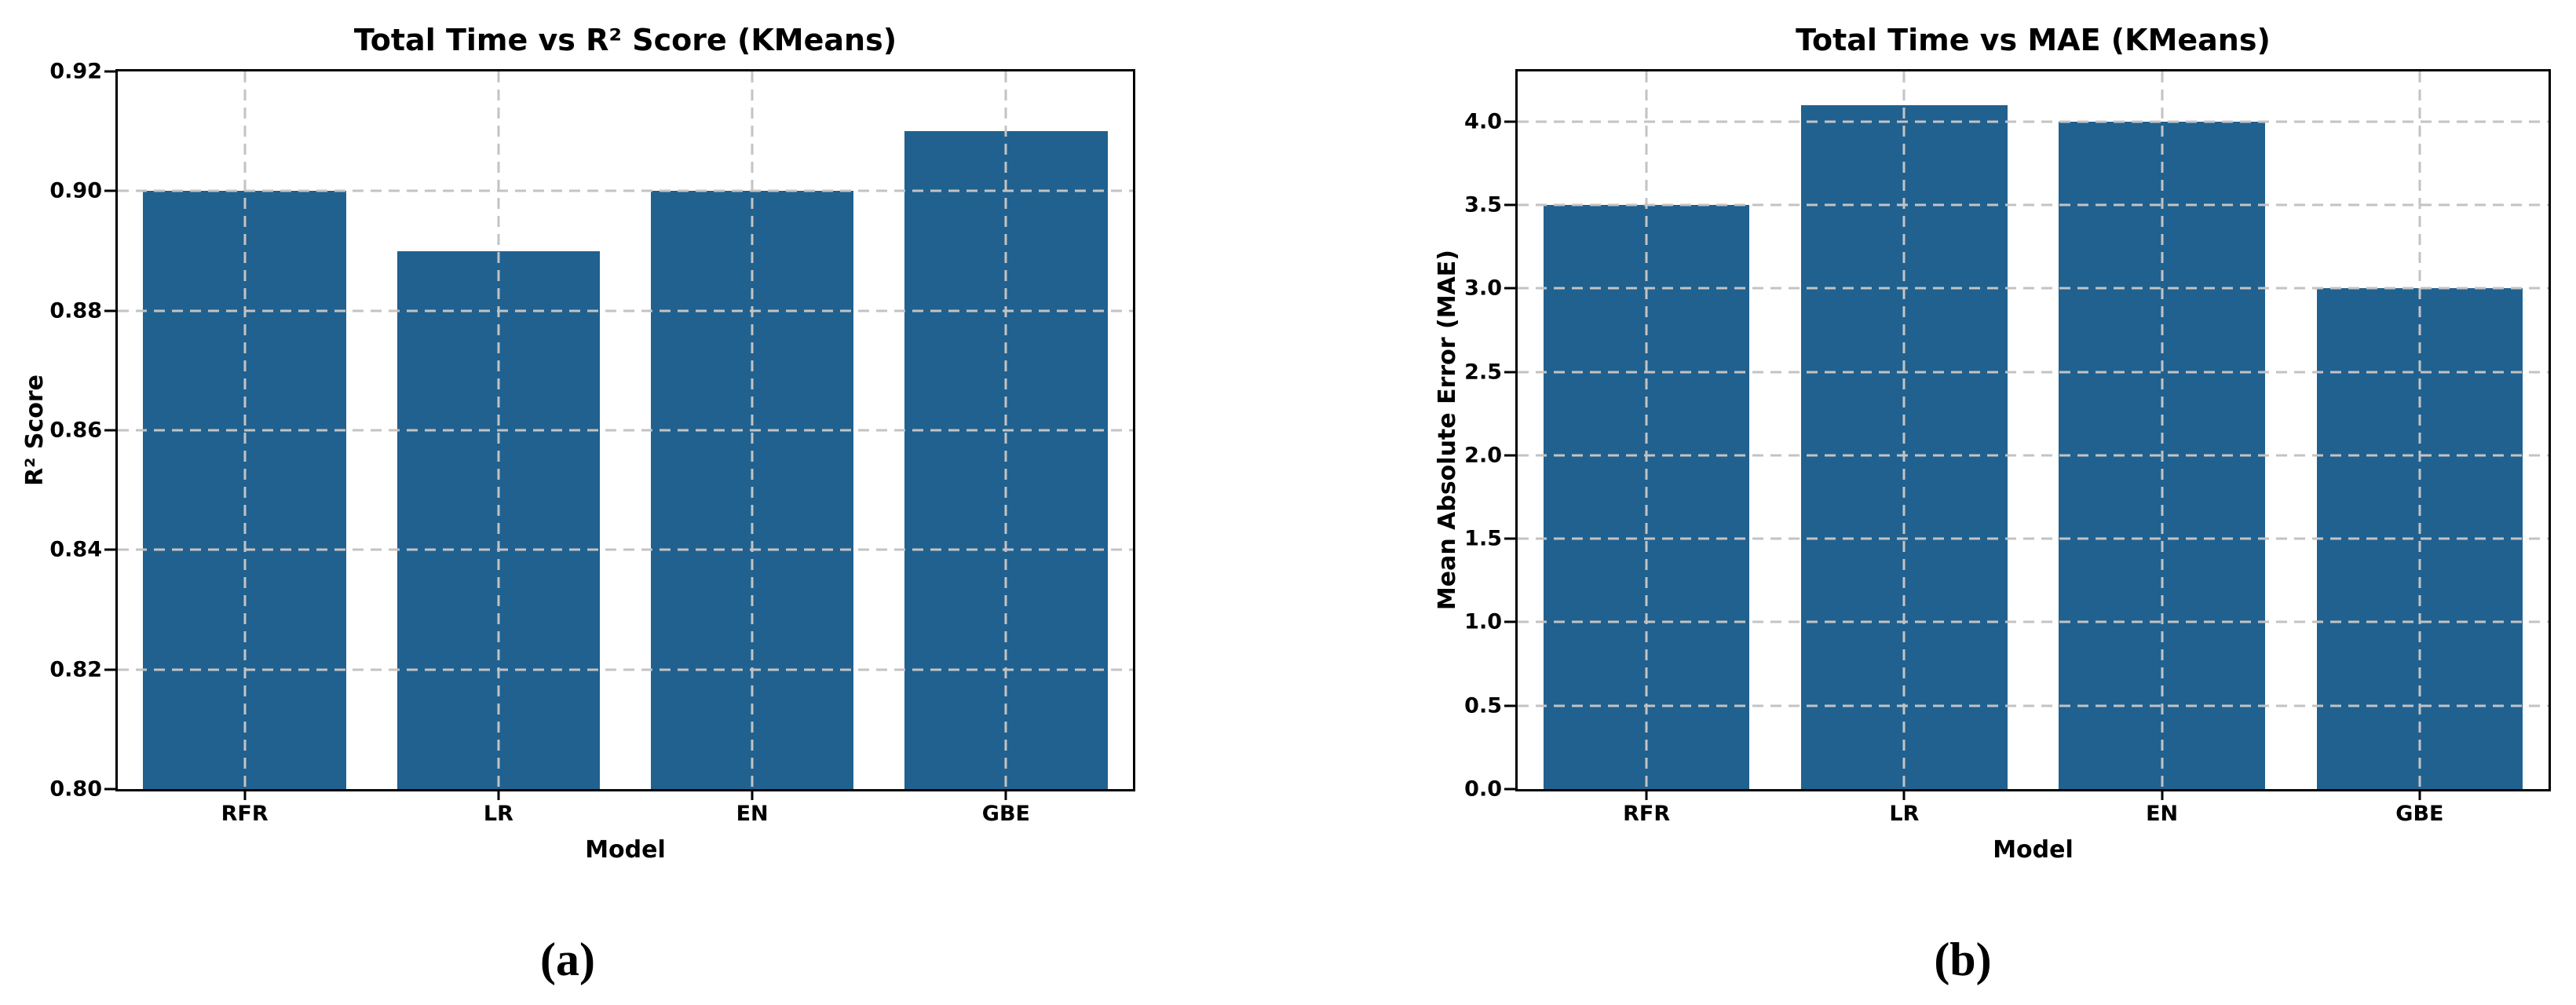  Describe the element at coordinates (1483, 621) in the screenshot. I see `y-tick-label: 1.0` at that location.